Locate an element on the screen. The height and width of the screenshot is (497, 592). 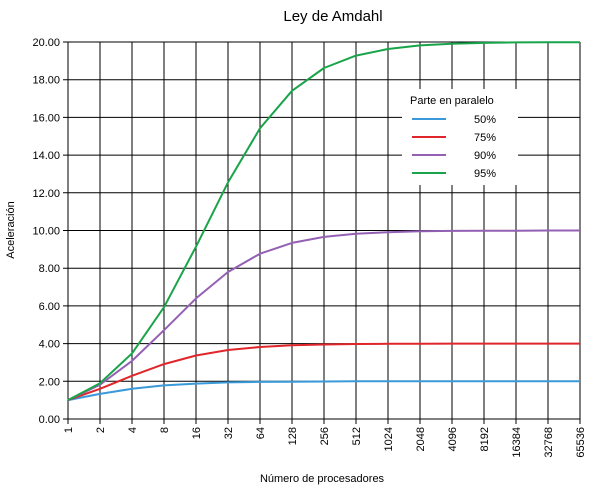
y-tick-label: 2.00 is located at coordinates (49, 382).